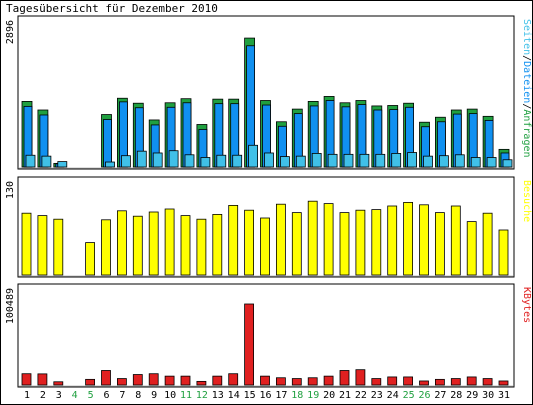  What do you see at coordinates (329, 395) in the screenshot?
I see `x-tick-label-day-20: 20` at bounding box center [329, 395].